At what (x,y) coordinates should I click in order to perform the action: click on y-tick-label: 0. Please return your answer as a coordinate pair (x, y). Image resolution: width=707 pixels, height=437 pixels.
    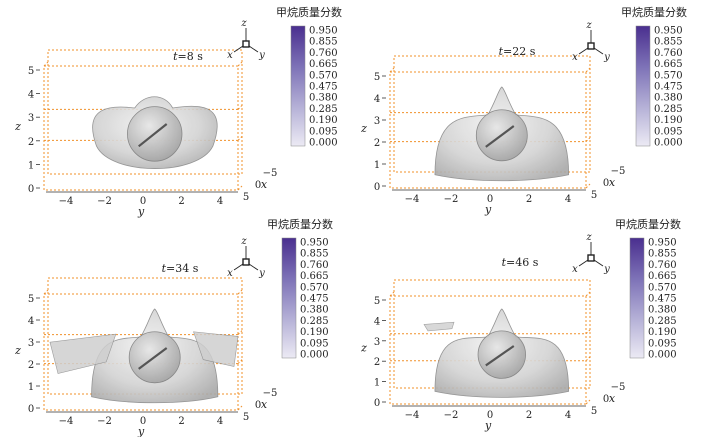
    Looking at the image, I should click on (490, 415).